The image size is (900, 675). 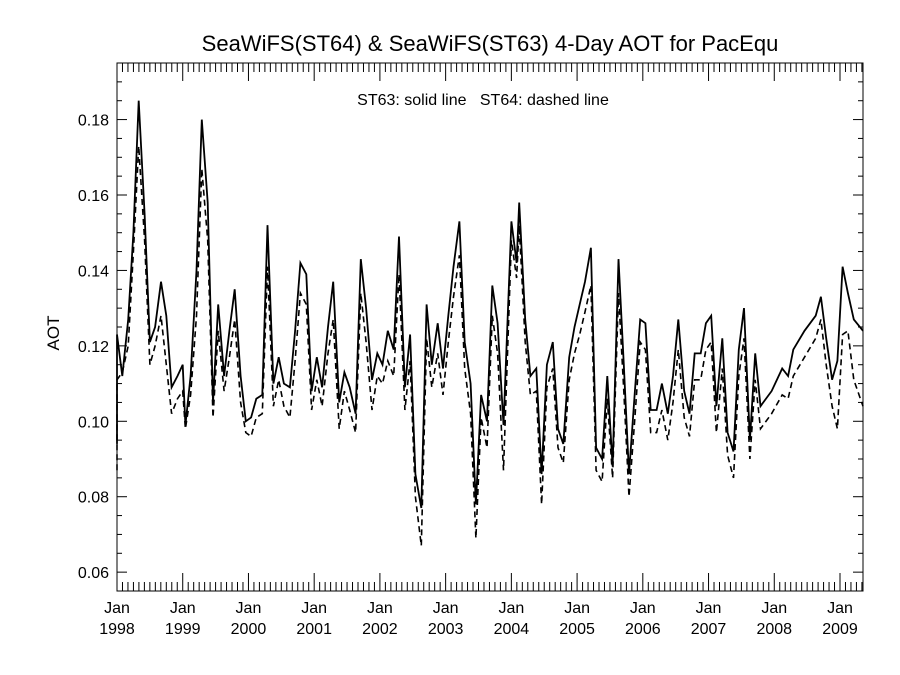 I want to click on x-tick-year-label: 1998, so click(x=117, y=629).